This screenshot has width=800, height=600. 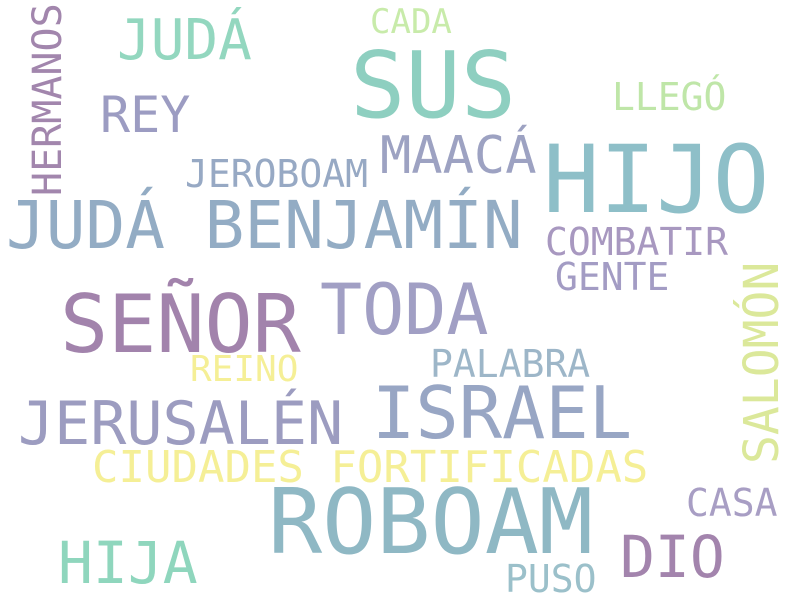 What do you see at coordinates (669, 97) in the screenshot?
I see `word-llego: LLEGÓ` at bounding box center [669, 97].